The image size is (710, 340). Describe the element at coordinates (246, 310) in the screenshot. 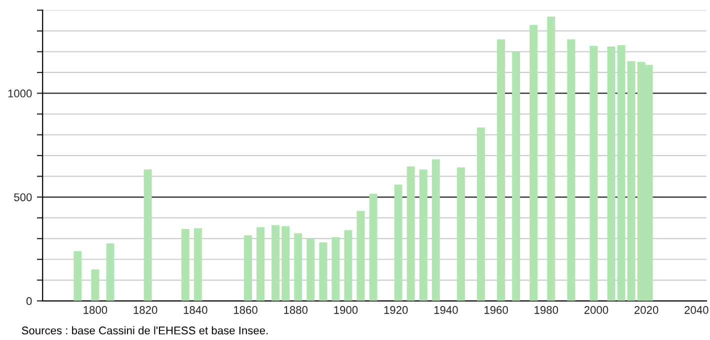

I see `x-tick-label: 1860` at that location.